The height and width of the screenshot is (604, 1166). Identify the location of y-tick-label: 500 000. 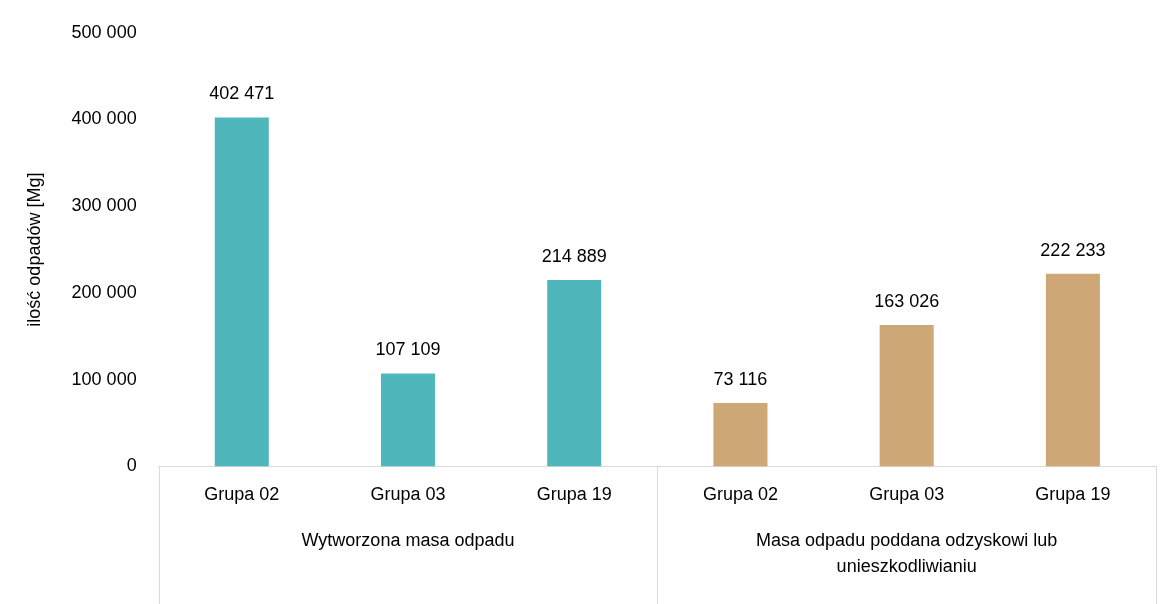
(104, 31).